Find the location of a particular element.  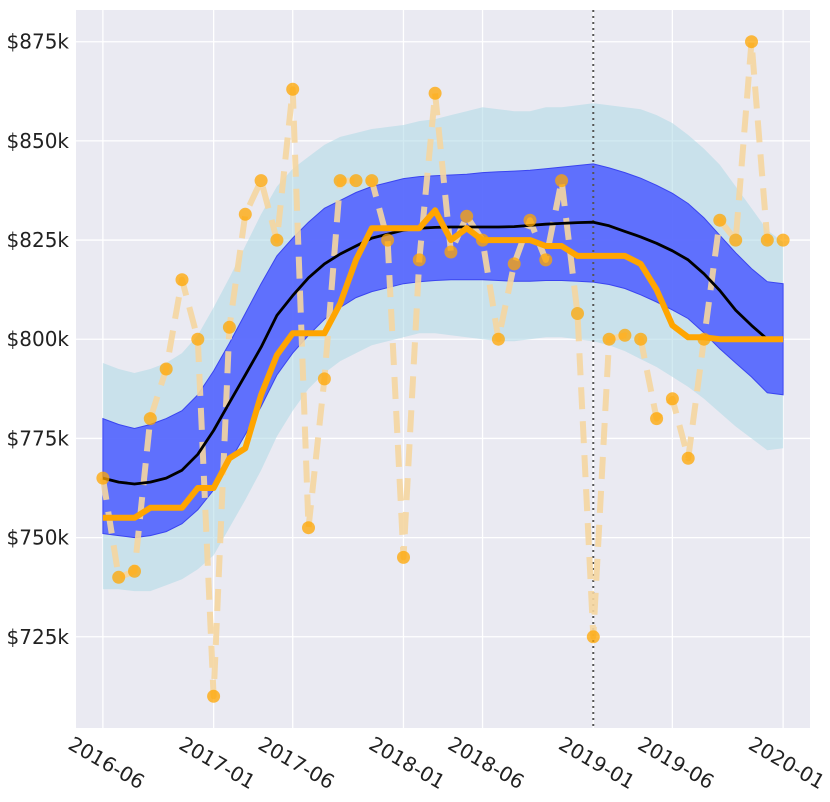

y-tick-label-4: $825k is located at coordinates (38, 240).